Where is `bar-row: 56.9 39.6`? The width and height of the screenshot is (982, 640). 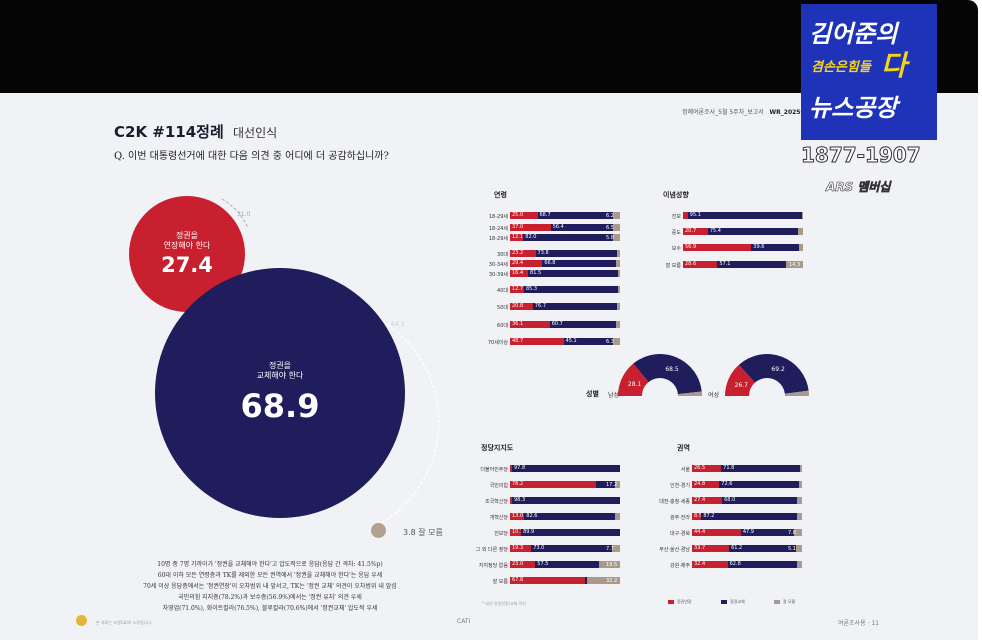 bar-row: 56.9 39.6 is located at coordinates (743, 247).